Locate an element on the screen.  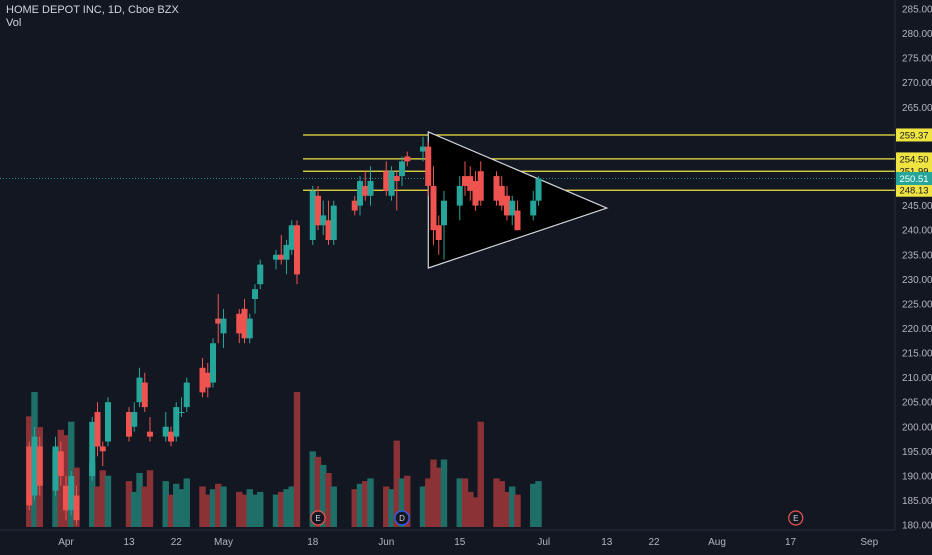
level-price-tag: 248.13 is located at coordinates (913, 191).